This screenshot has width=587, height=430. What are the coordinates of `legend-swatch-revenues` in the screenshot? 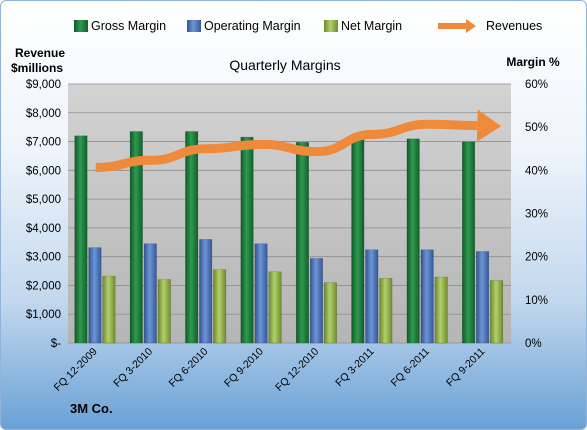 It's located at (457, 26).